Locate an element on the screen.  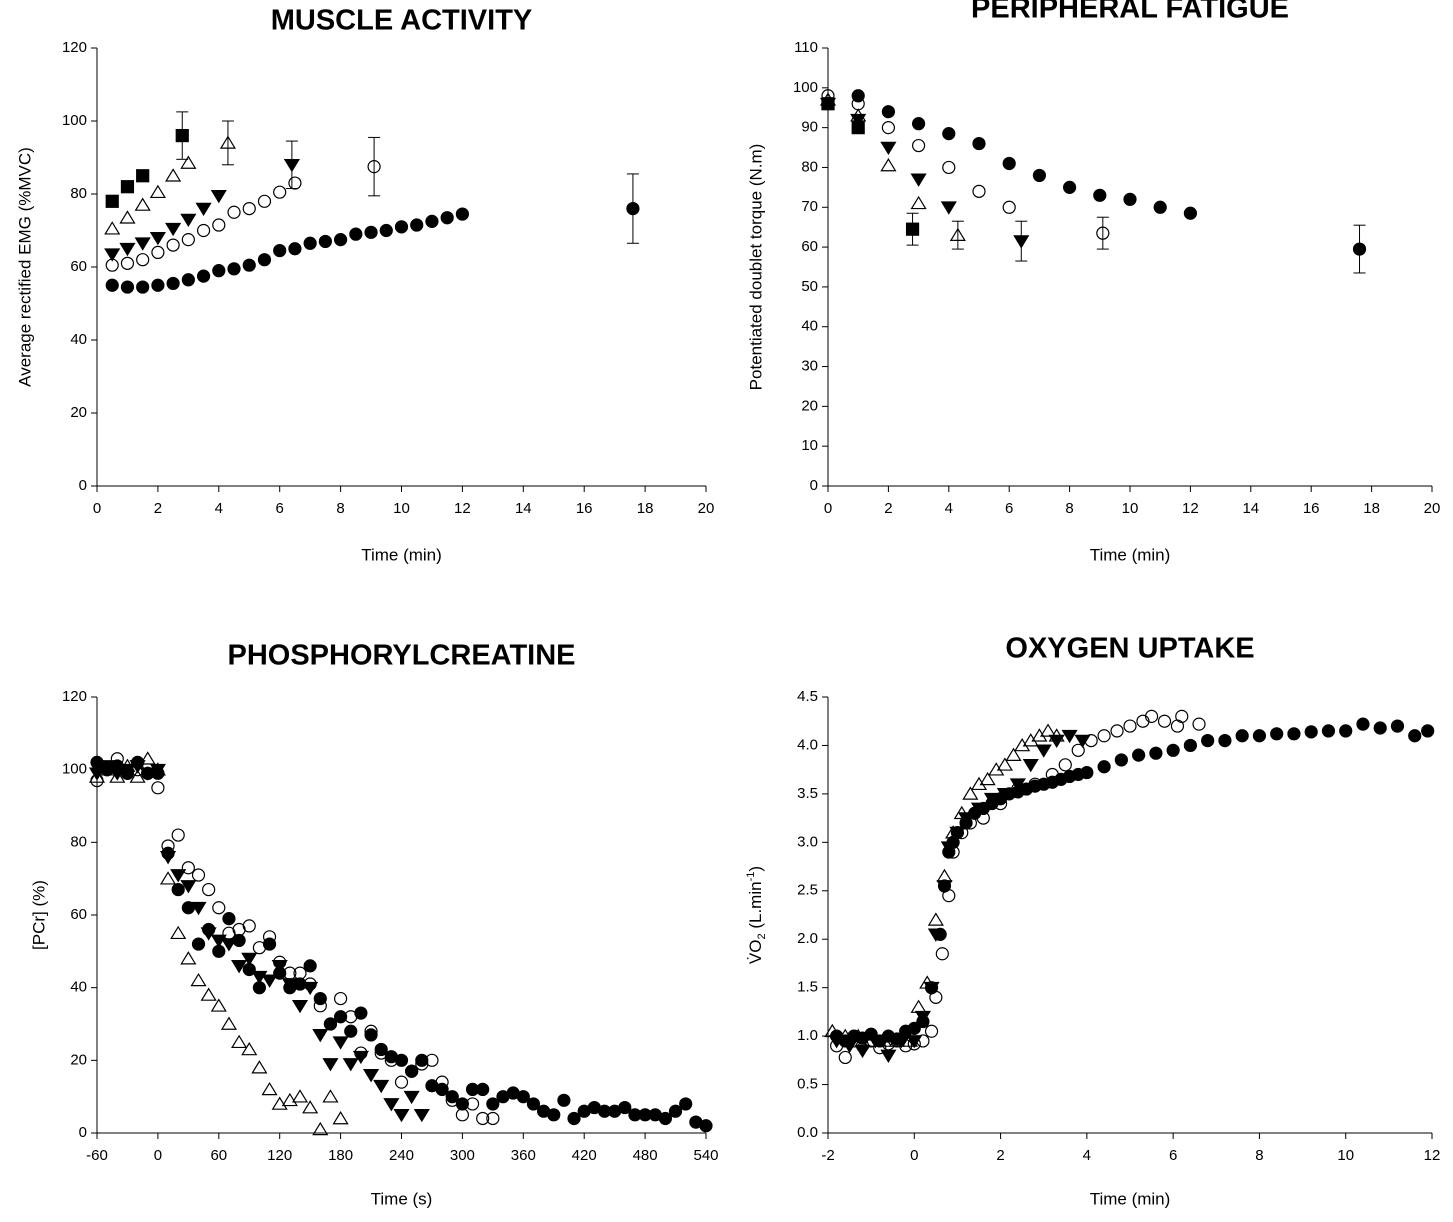
y-tick-label: 90 is located at coordinates (809, 127).